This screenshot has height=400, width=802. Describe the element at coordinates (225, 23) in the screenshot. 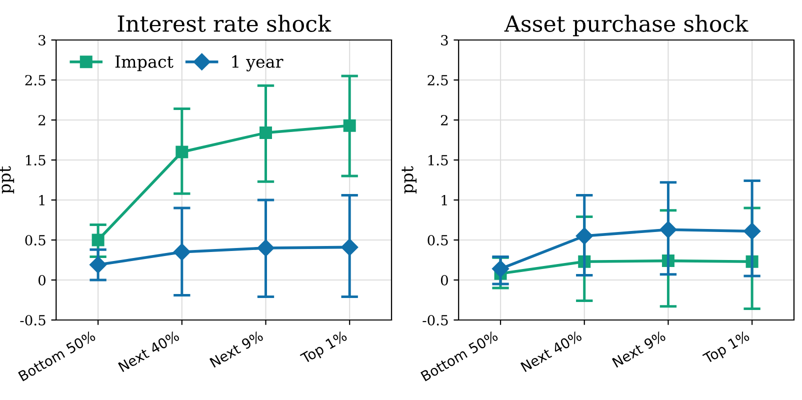

I see `chart-title: Interest rate shock` at that location.